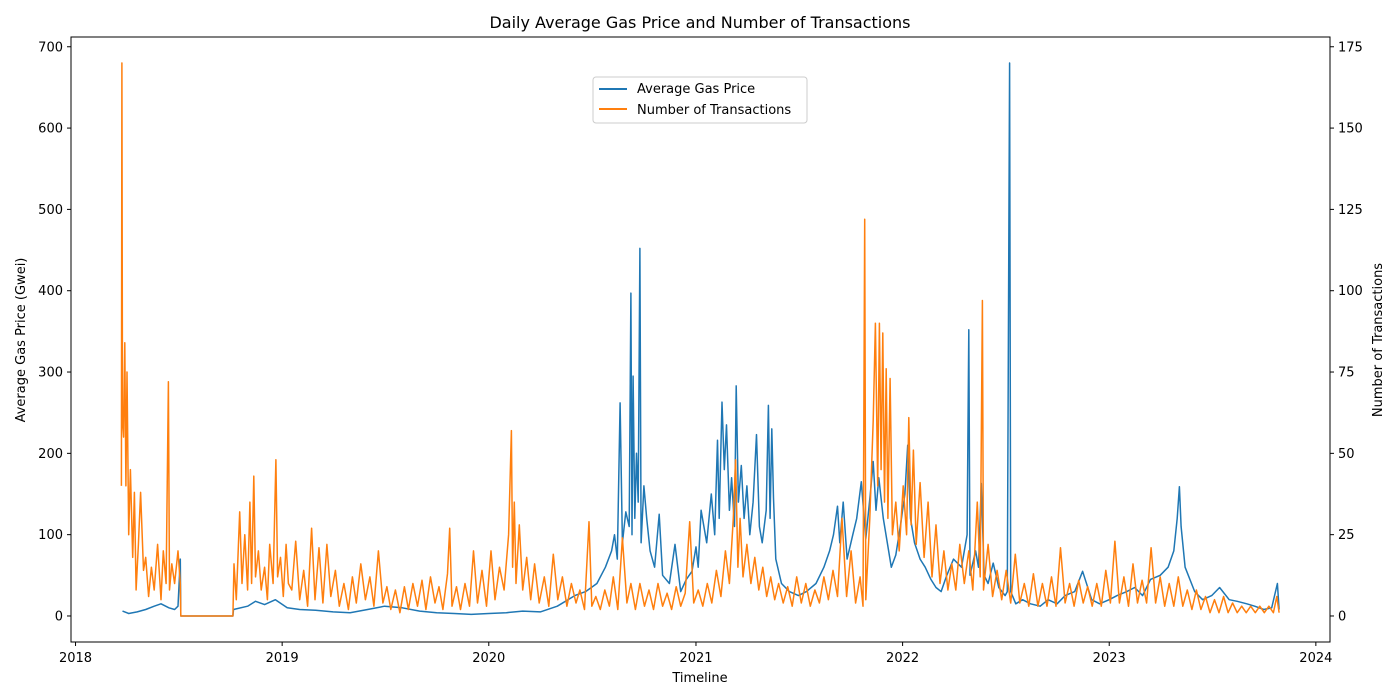  Describe the element at coordinates (54, 332) in the screenshot. I see `y-axis-left: 0 100 200 300 400 500 600 700` at that location.